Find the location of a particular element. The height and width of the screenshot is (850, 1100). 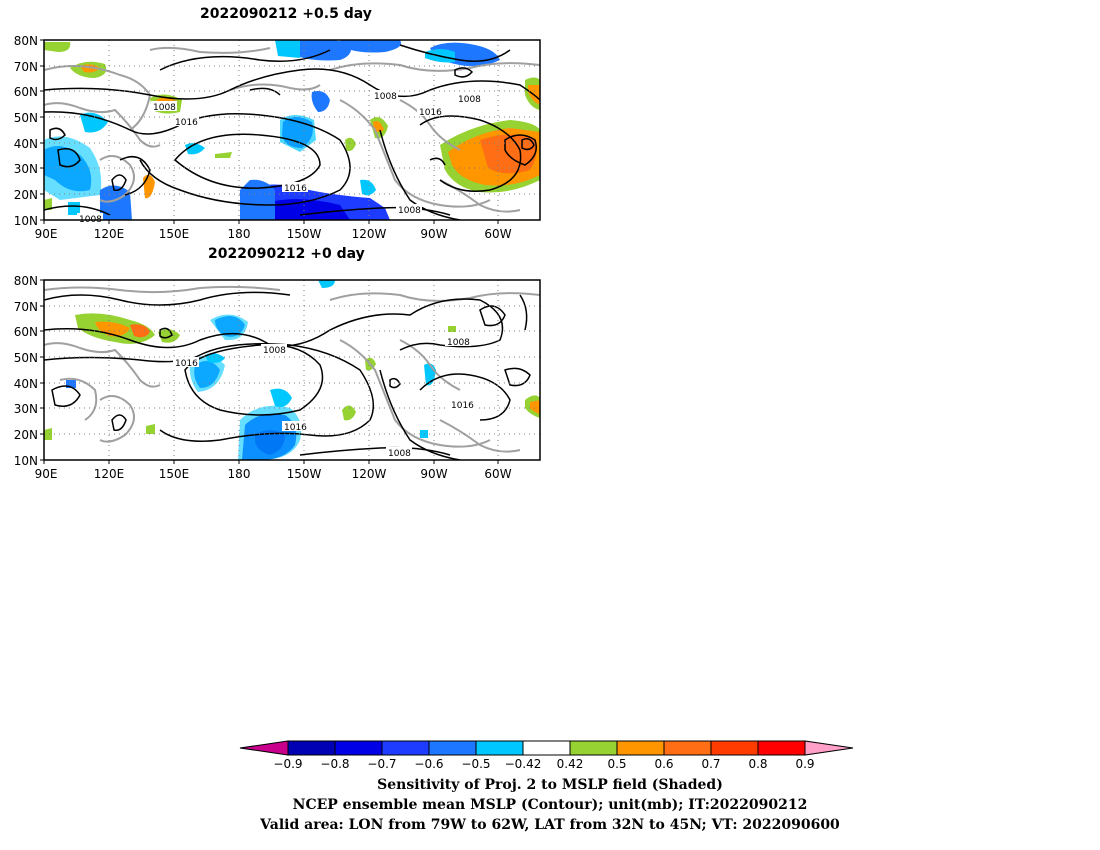

panel-1-title: 2022090212 +0.5 day is located at coordinates (286, 14).